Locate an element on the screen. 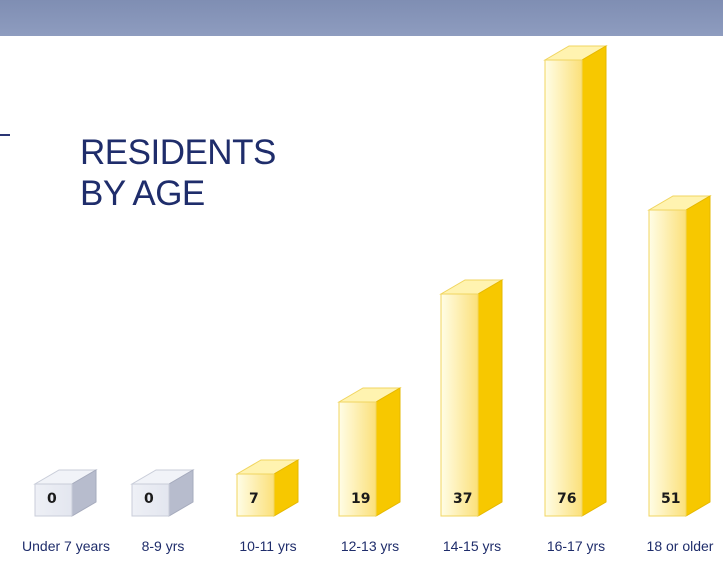 This screenshot has height=585, width=723. bar-5: 37 is located at coordinates (471, 398).